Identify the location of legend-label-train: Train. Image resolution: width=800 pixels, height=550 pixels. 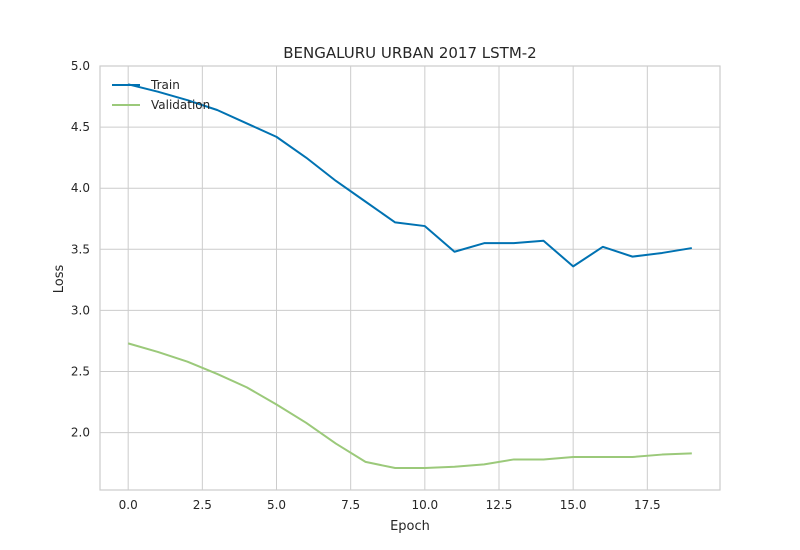
(165, 85).